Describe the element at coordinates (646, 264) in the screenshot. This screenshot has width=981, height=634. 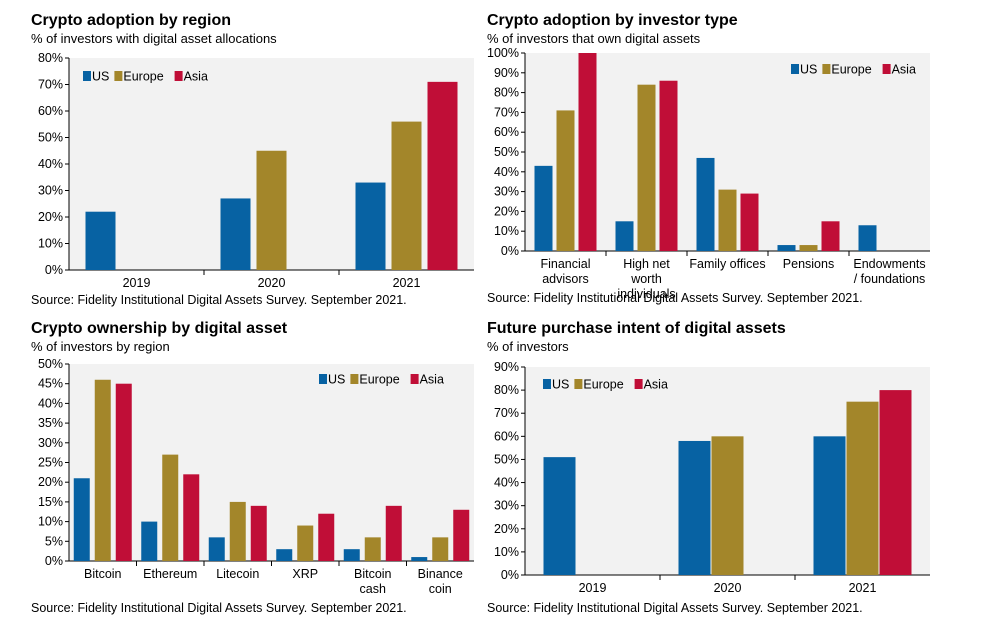
I see `x-tick-label: High net` at that location.